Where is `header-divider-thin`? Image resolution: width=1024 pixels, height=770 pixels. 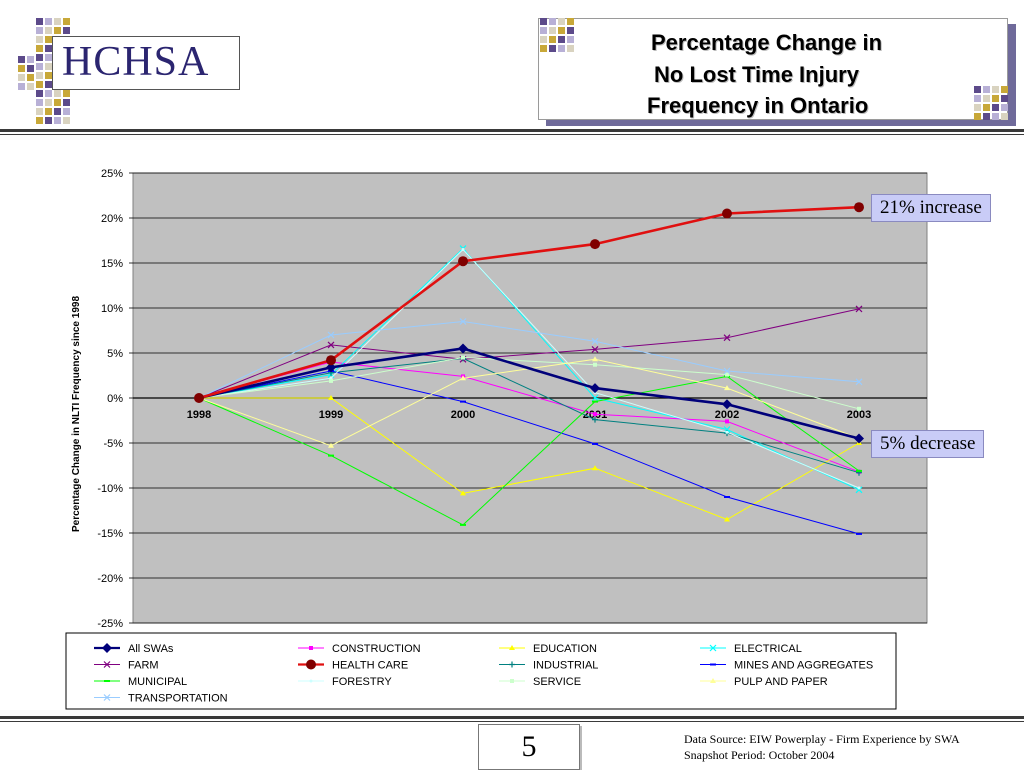 header-divider-thin is located at coordinates (512, 134).